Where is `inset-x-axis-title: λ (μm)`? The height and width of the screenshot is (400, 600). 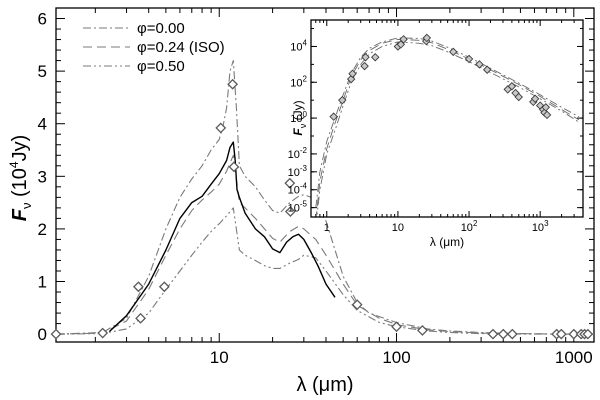 inset-x-axis-title: λ (μm) is located at coordinates (447, 242).